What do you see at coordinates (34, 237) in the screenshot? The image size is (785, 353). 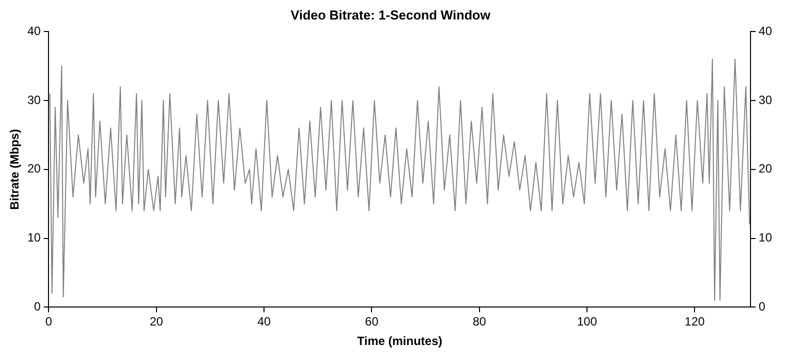 I see `y-tick-label: 10` at bounding box center [34, 237].